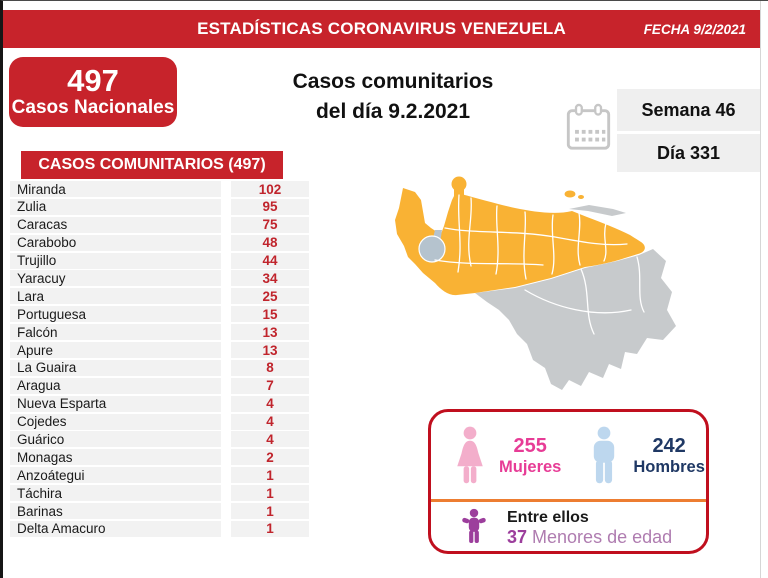  Describe the element at coordinates (270, 385) in the screenshot. I see `state-value: 7` at that location.